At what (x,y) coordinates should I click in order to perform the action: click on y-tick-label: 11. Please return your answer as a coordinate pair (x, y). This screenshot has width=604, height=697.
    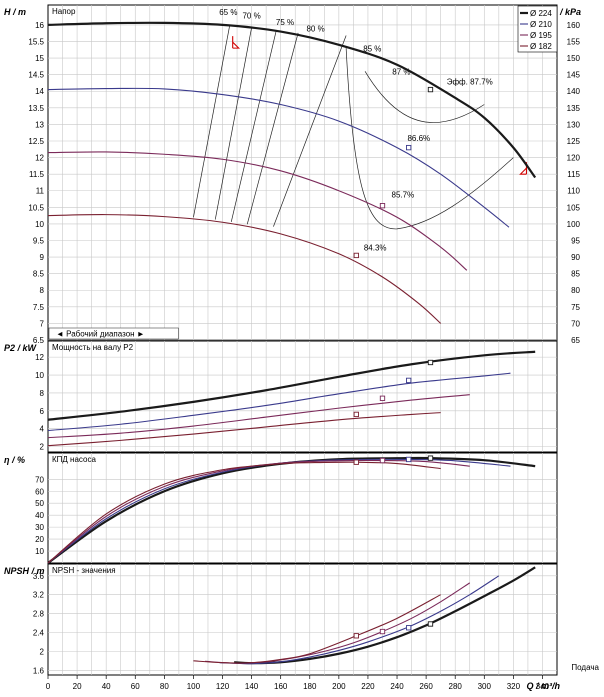
    Looking at the image, I should click on (40, 191).